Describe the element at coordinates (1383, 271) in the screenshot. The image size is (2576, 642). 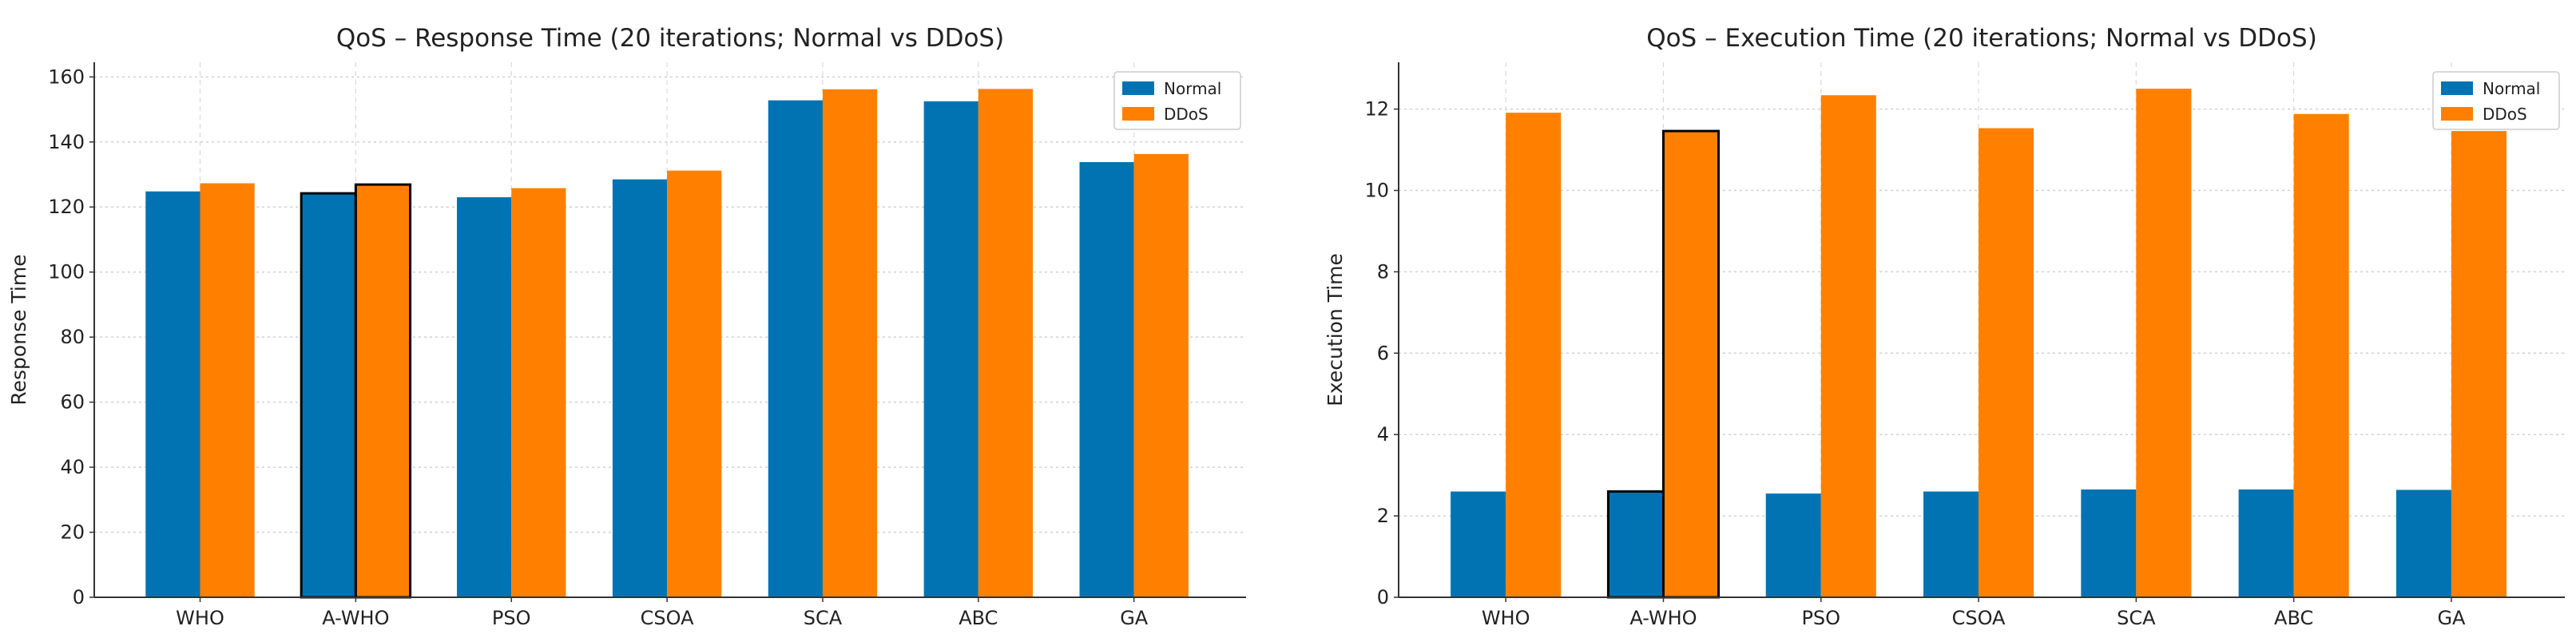
I see `y-tick-label: 8` at that location.